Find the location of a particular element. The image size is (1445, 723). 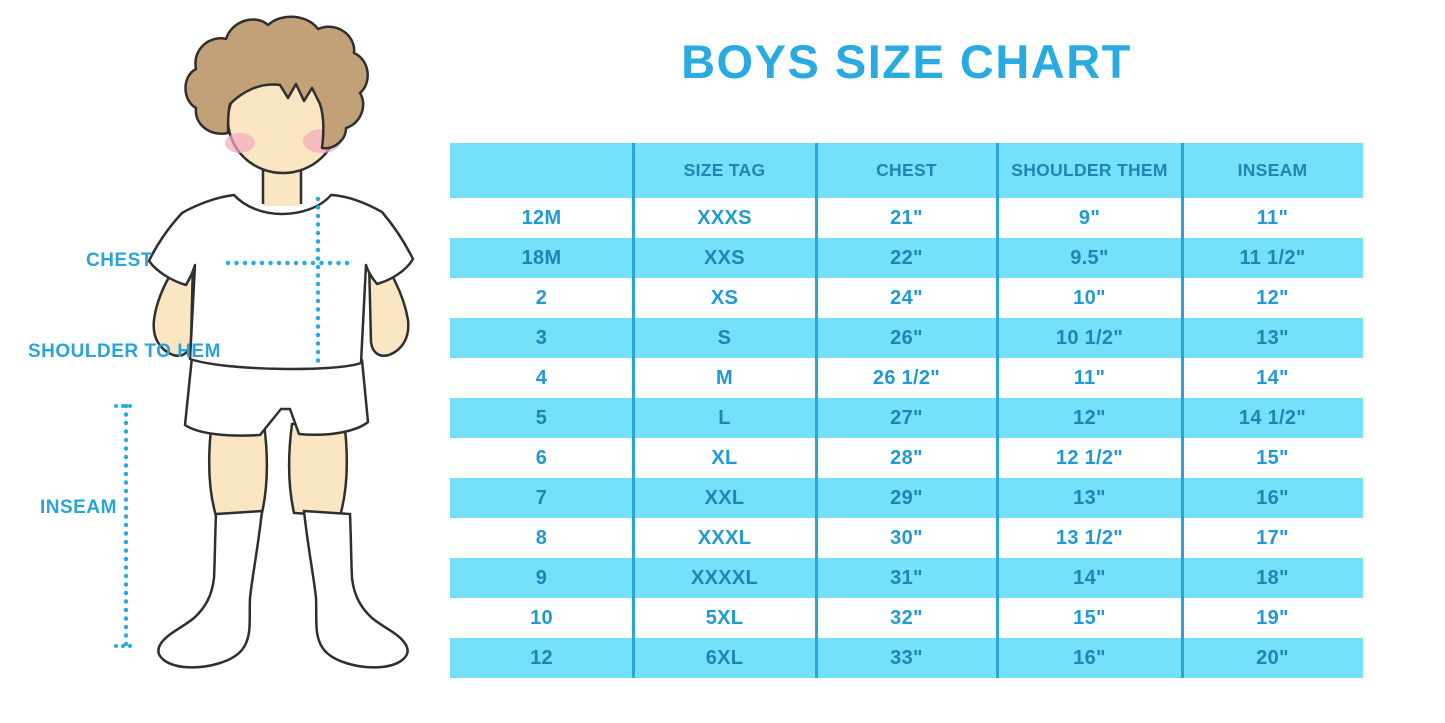

table-row: 5 L 27" 12" 14 1/2" is located at coordinates (906, 418).